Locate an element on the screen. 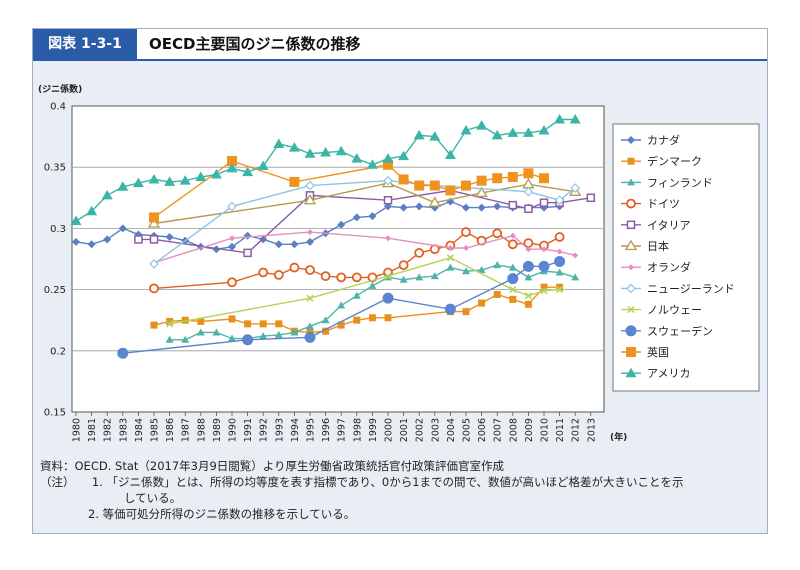 This screenshot has width=800, height=570. x-tick-label: 1997 is located at coordinates (342, 430).